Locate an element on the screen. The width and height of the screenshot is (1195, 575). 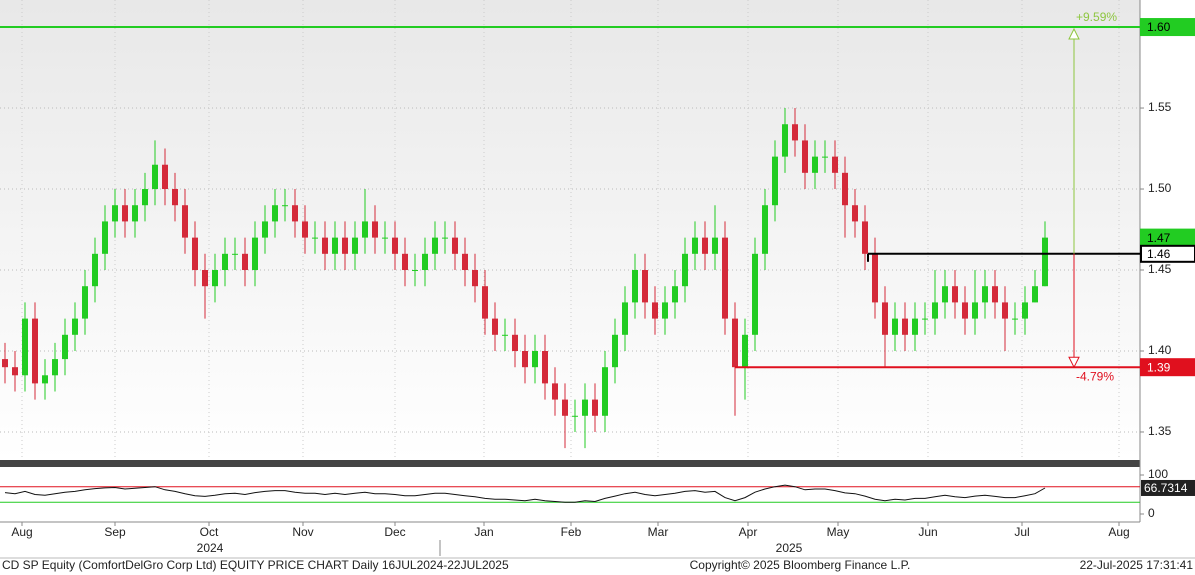
x-tick-label: Jul is located at coordinates (1021, 532).